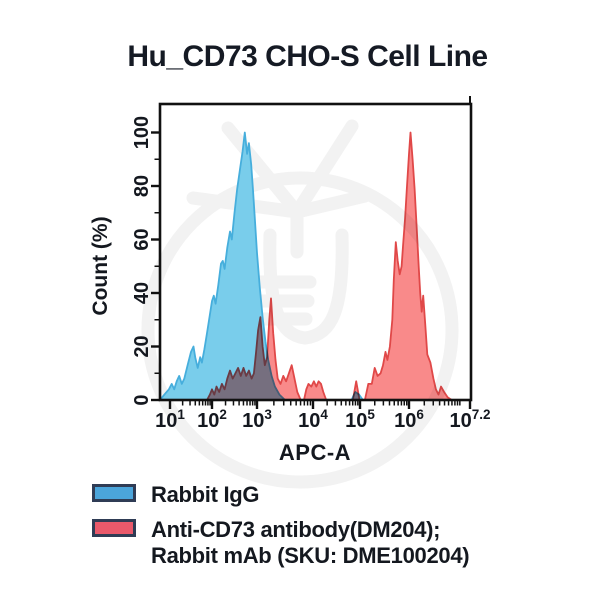  Describe the element at coordinates (142, 239) in the screenshot. I see `svg-text: 60` at that location.